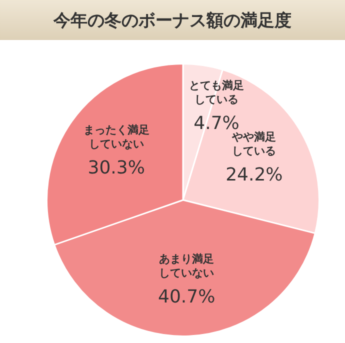 This screenshot has width=345, height=343. I want to click on slice-label: とても満足している, so click(216, 92).